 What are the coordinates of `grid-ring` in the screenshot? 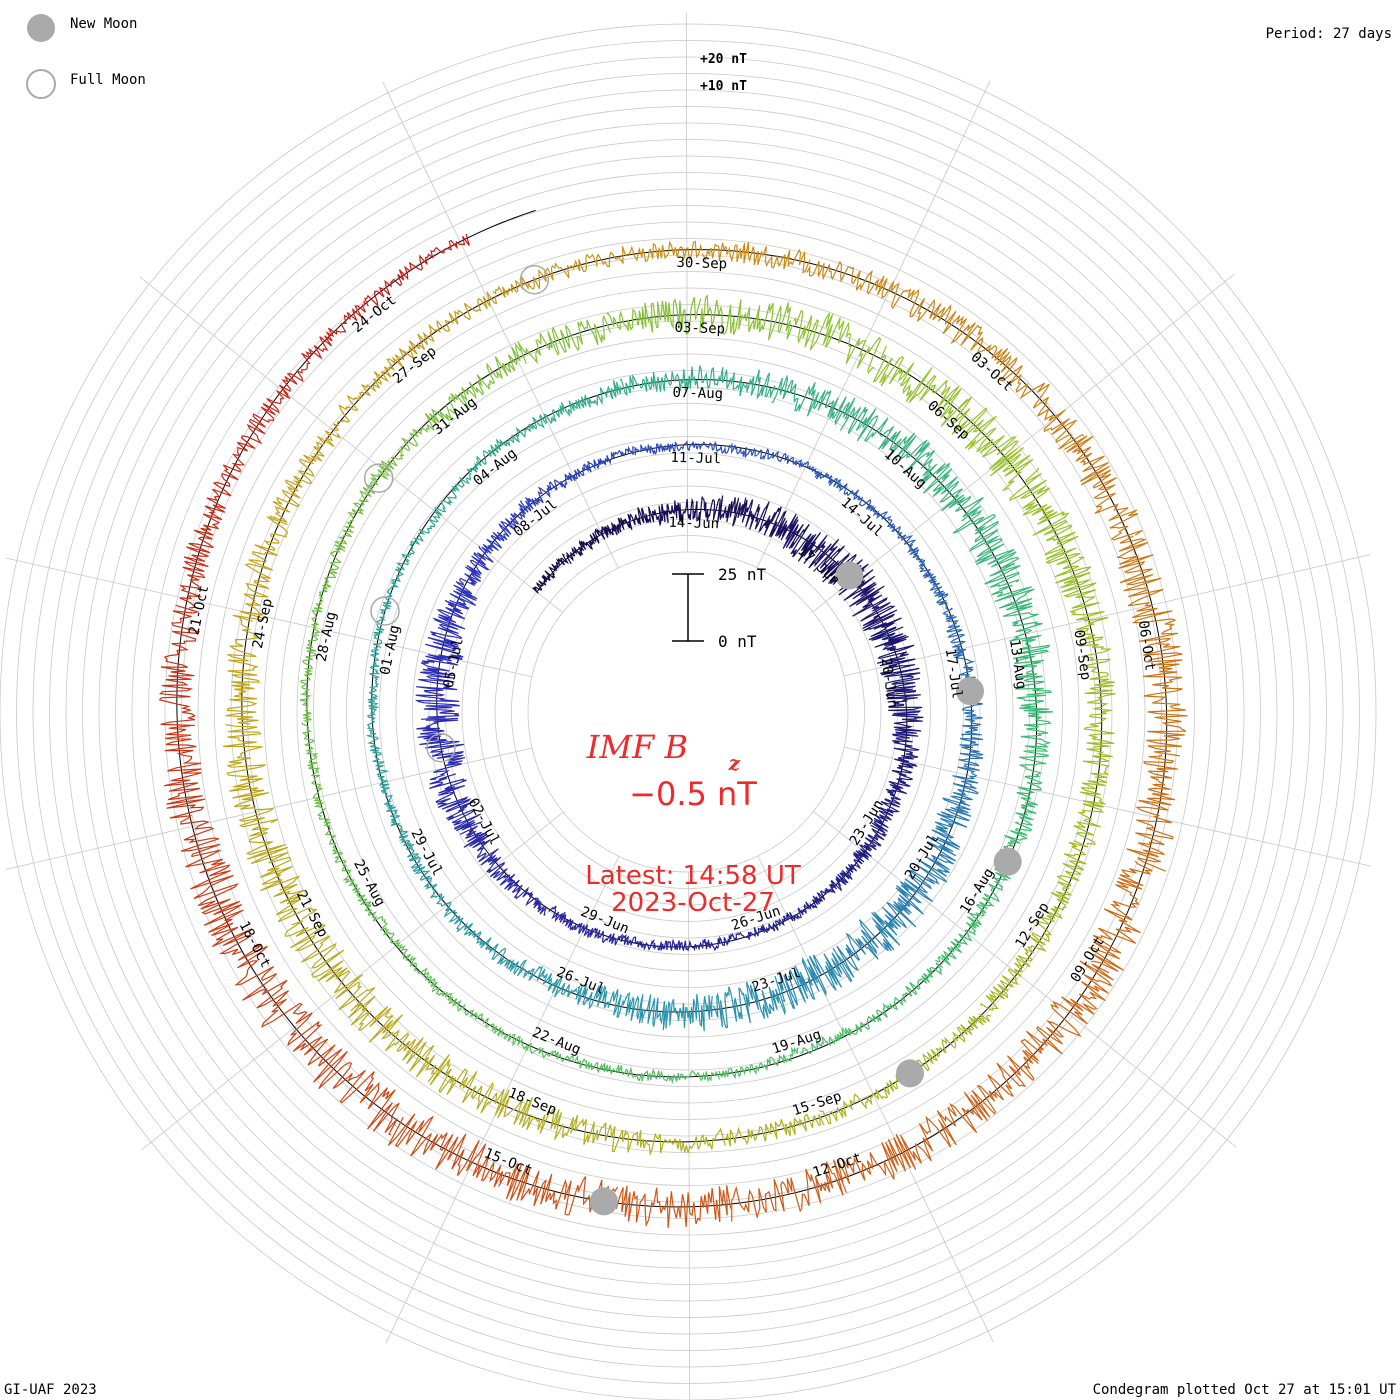 It's located at (688, 712).